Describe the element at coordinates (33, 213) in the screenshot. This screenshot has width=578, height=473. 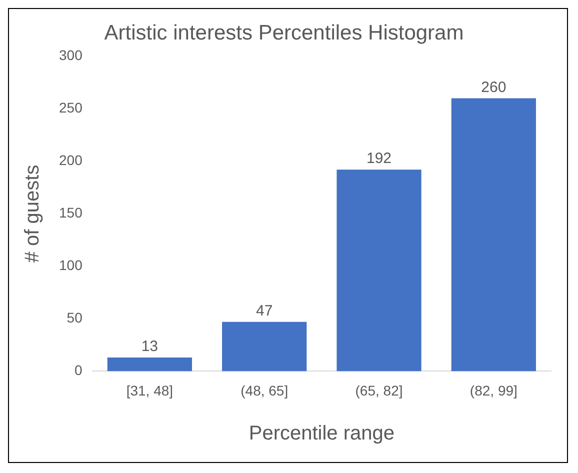
I see `y-axis-title: # of guests` at that location.